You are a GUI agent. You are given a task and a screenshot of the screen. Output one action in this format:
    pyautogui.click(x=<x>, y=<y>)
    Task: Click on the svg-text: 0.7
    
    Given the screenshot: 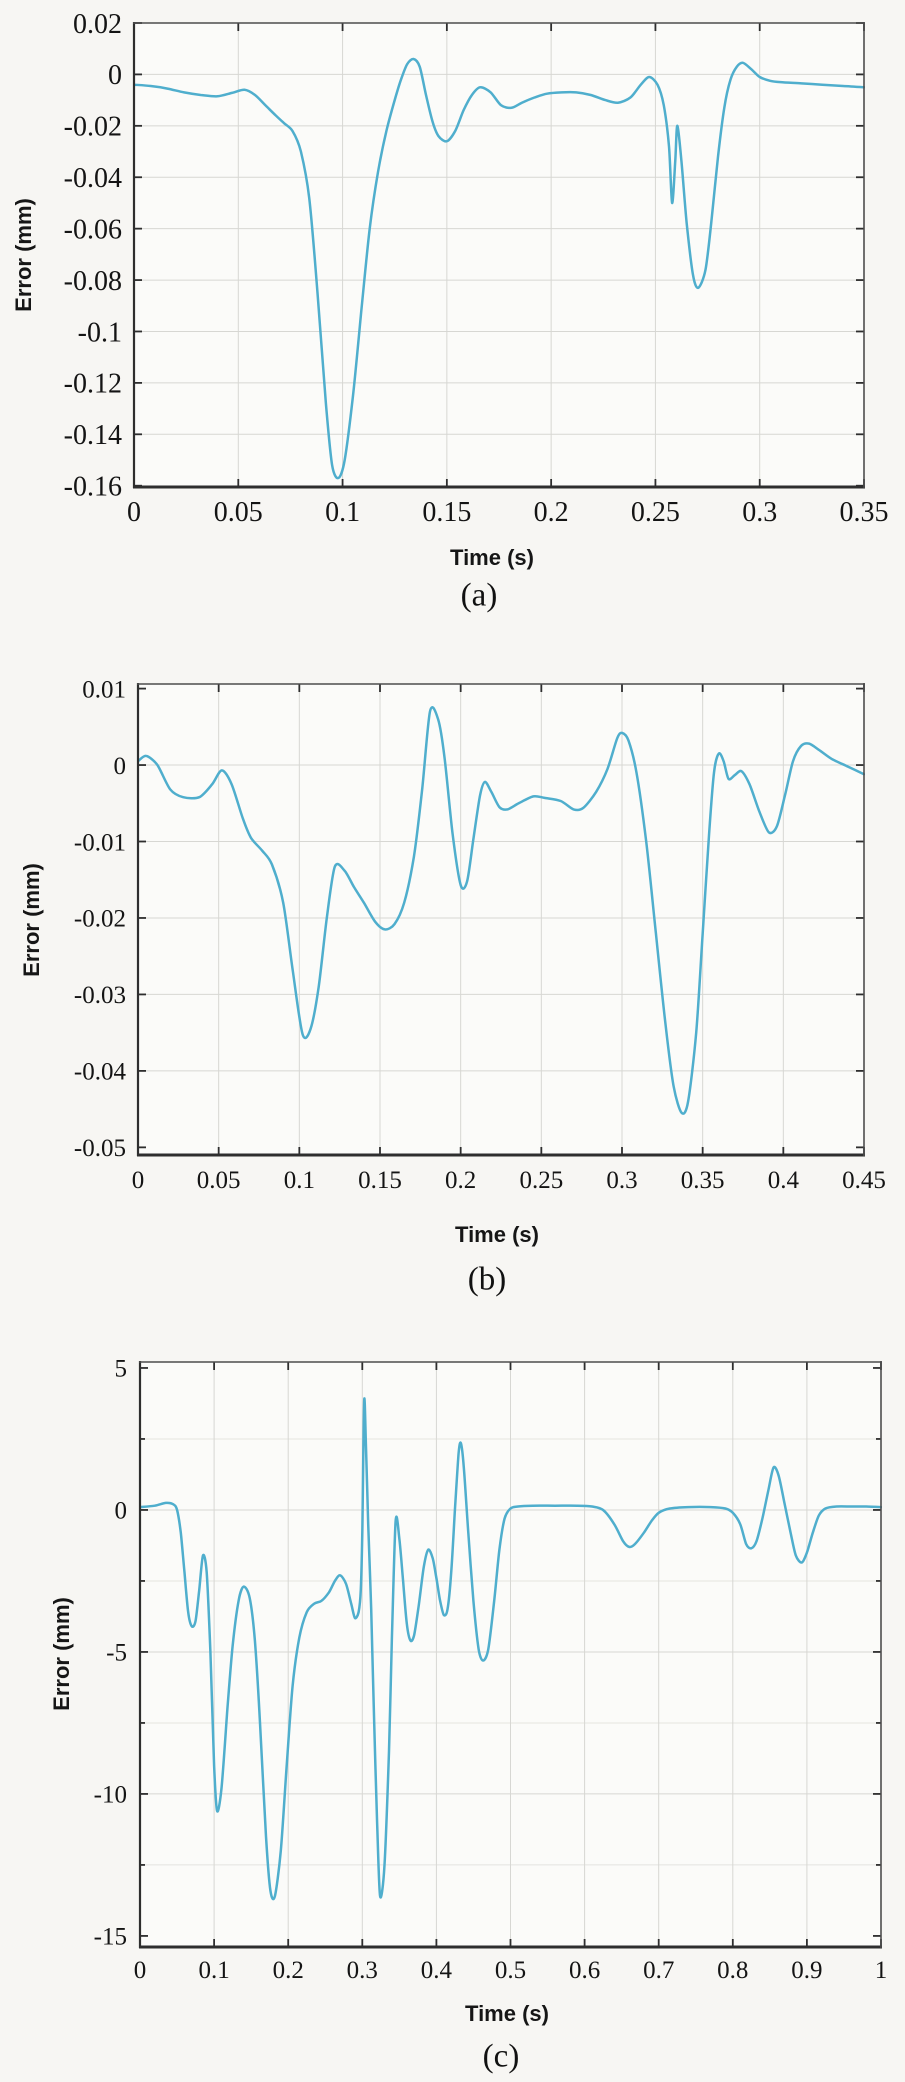 What is the action you would take?
    pyautogui.click(x=658, y=1970)
    